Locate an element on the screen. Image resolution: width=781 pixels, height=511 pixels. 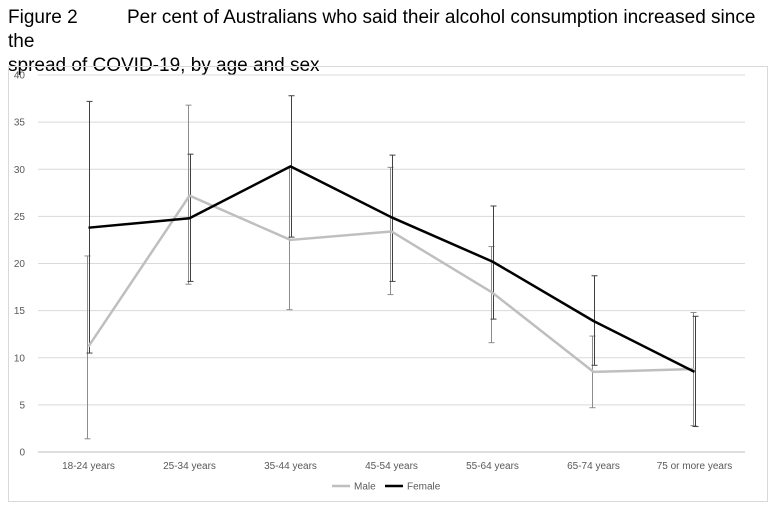
x-tick-label: 25-34 years is located at coordinates (189, 466).